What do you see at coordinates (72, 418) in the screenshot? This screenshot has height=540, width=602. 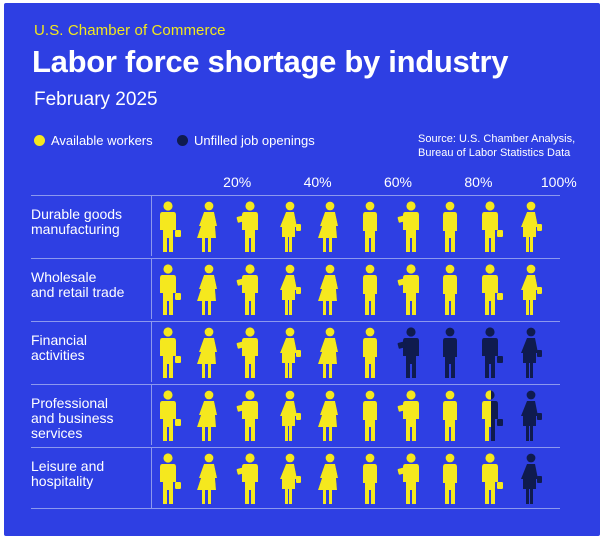 I see `row-label: Professional and business services` at bounding box center [72, 418].